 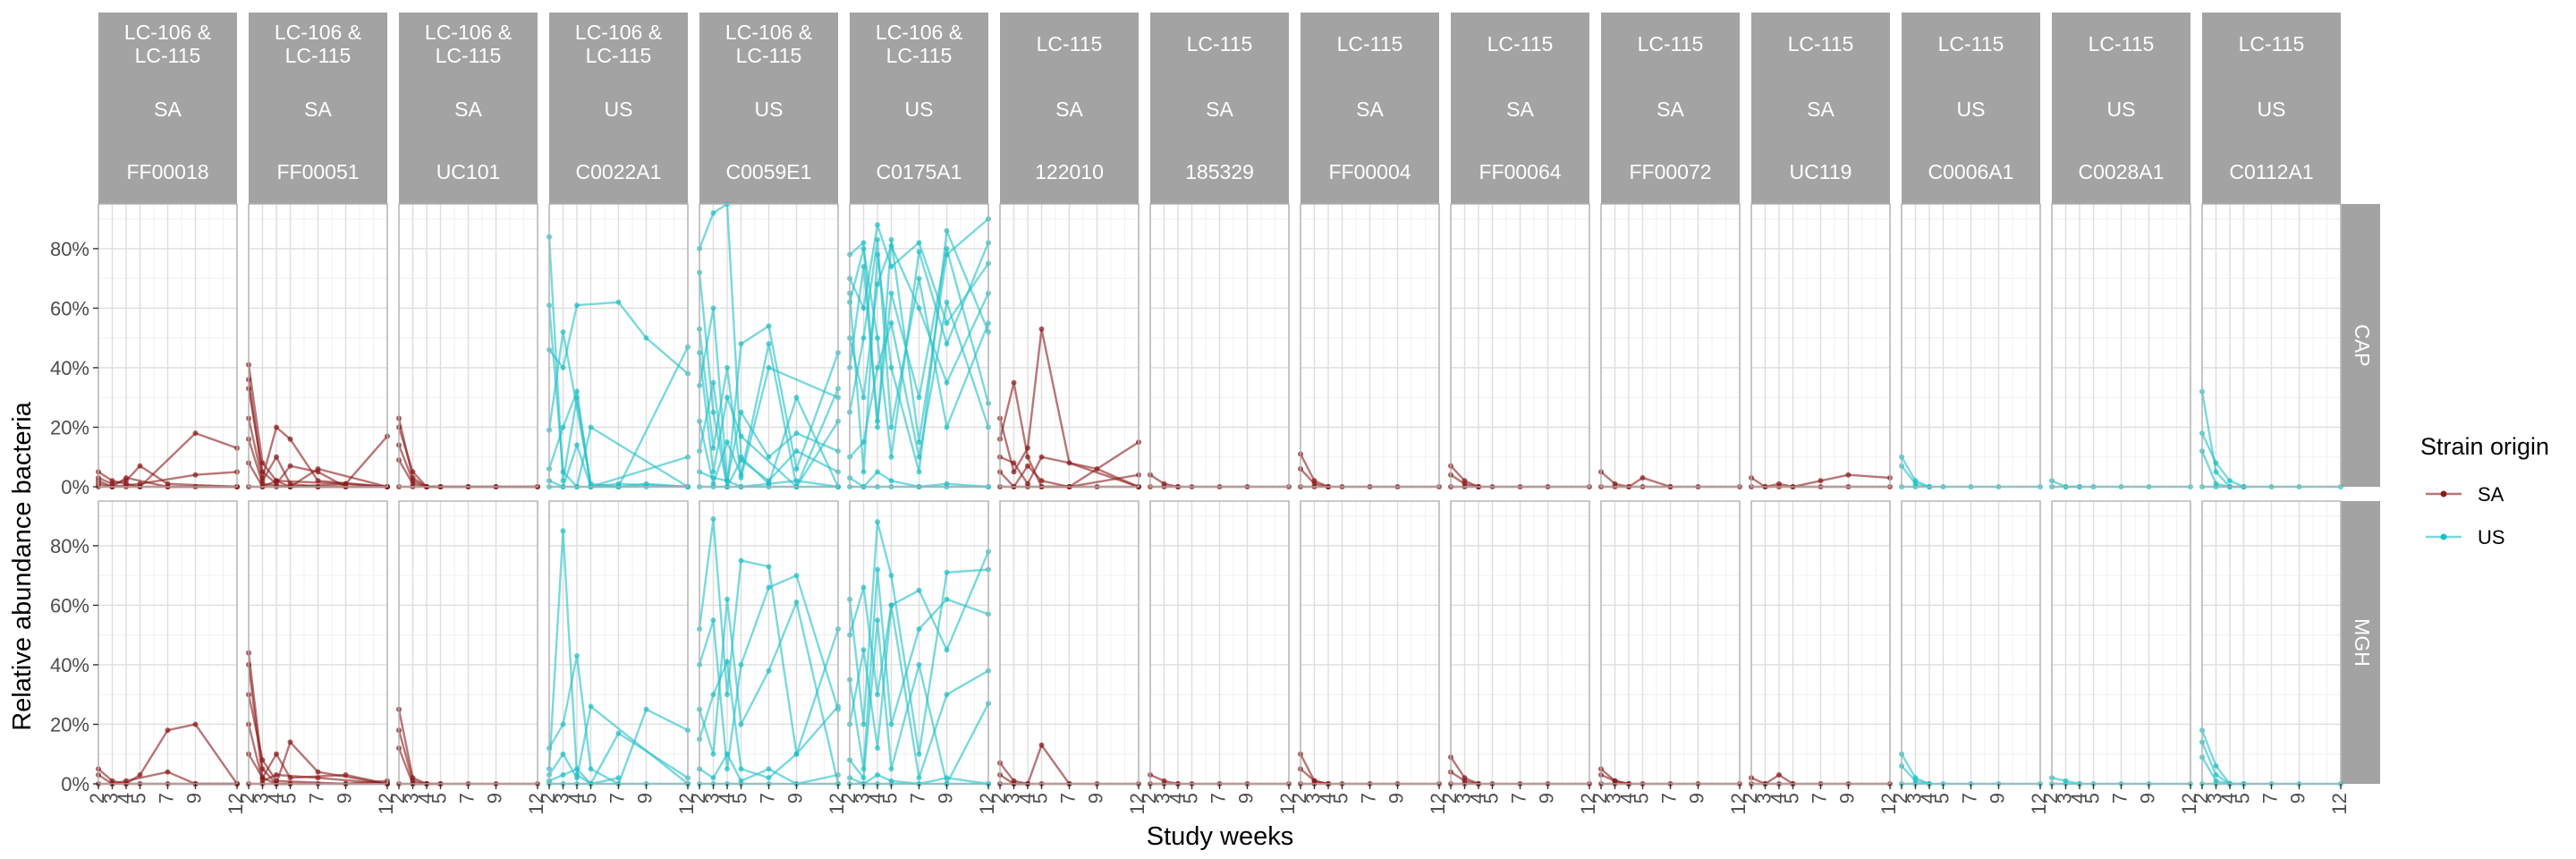 I want to click on y-tick-label: 0%, so click(x=75, y=784).